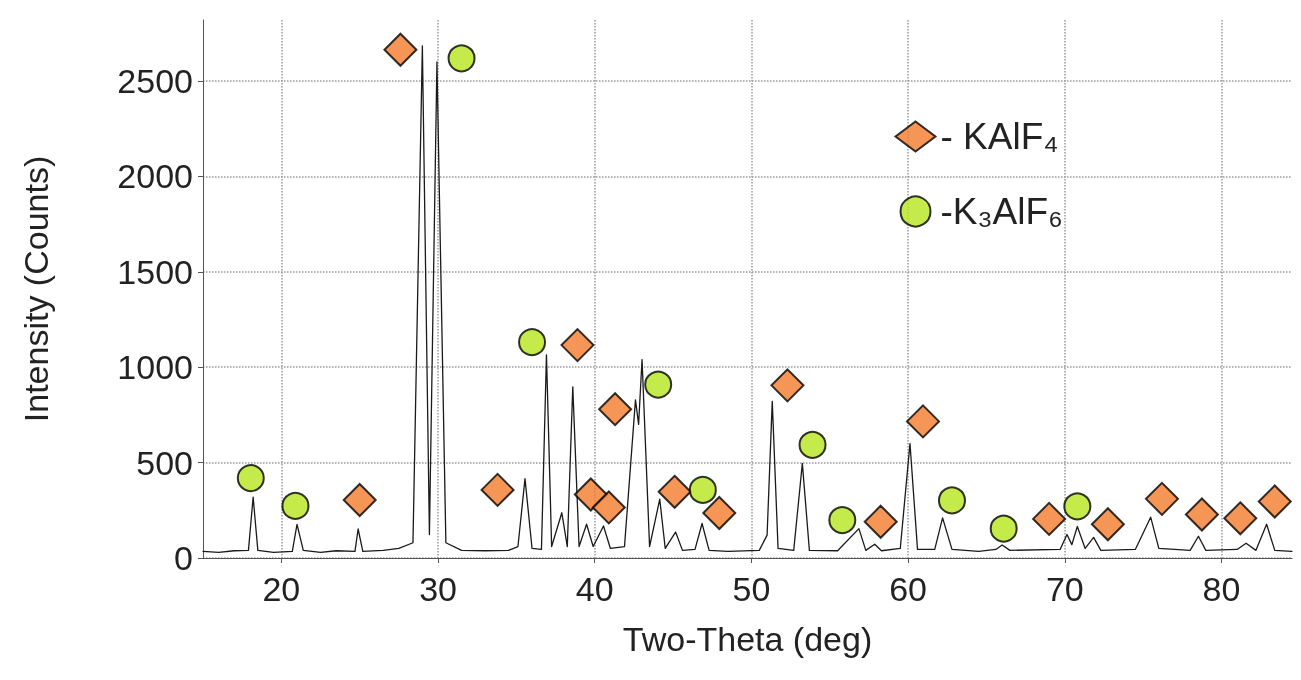  What do you see at coordinates (1064, 589) in the screenshot?
I see `x-tick-label: 70` at bounding box center [1064, 589].